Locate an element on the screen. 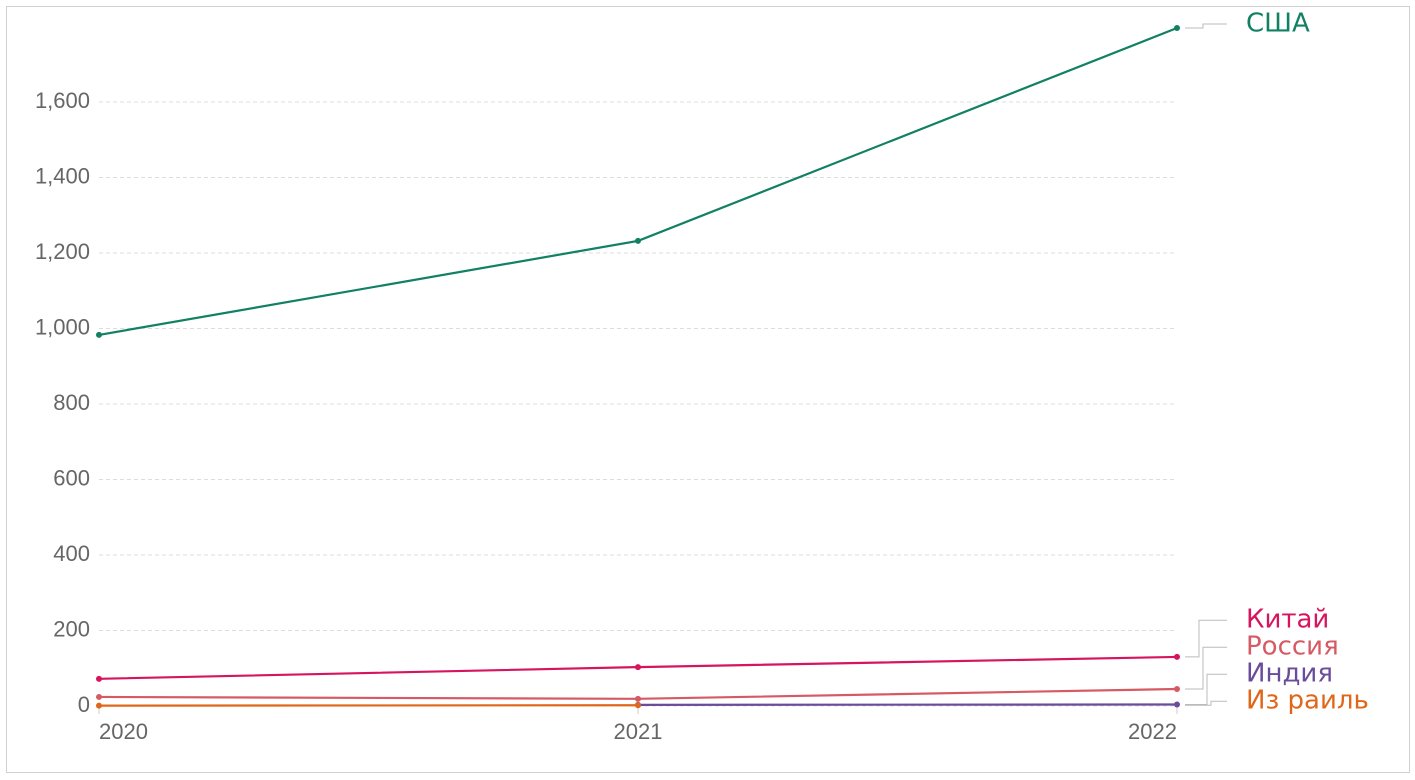 The height and width of the screenshot is (780, 1415). y-tick-label: 600 is located at coordinates (71, 477).